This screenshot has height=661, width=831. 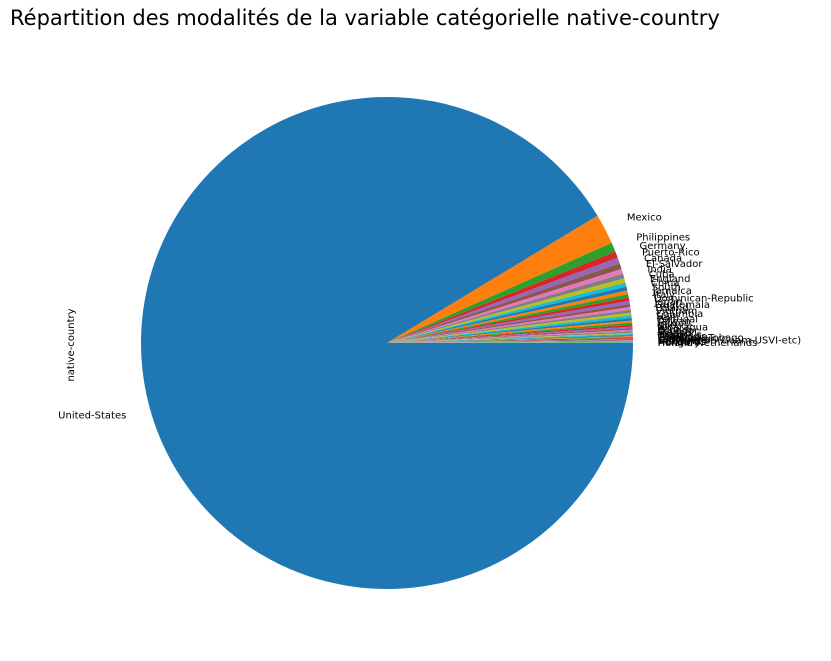 I want to click on pie-label-ecuador: Ecuador, so click(x=678, y=331).